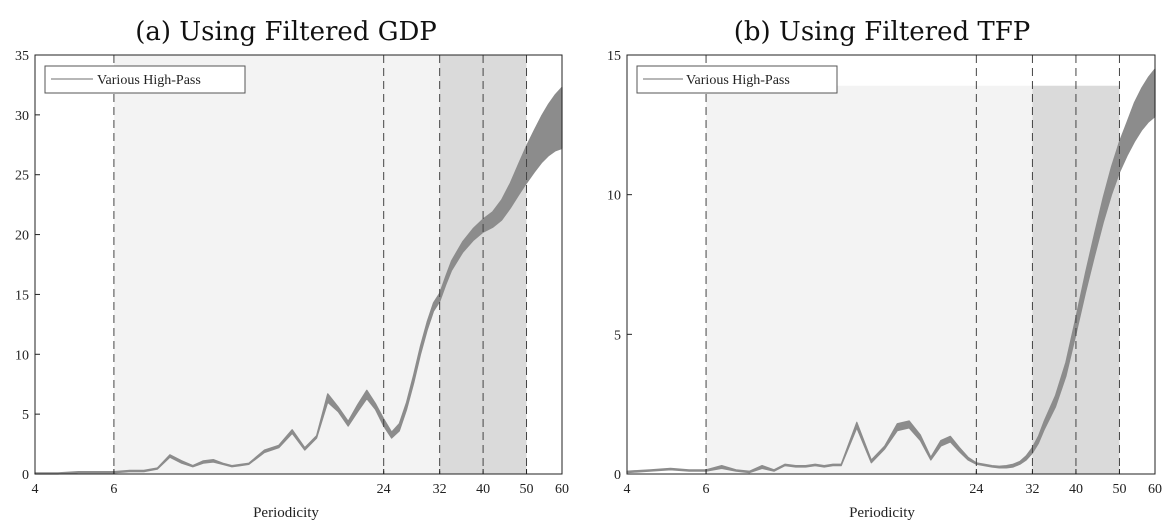 The width and height of the screenshot is (1164, 522). Describe the element at coordinates (882, 32) in the screenshot. I see `chart-title: (b) Using Filtered TFP` at that location.